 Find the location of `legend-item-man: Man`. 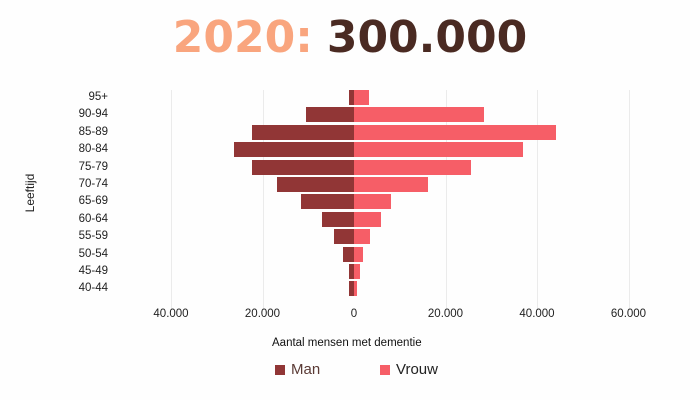

legend-item-man: Man is located at coordinates (297, 369).